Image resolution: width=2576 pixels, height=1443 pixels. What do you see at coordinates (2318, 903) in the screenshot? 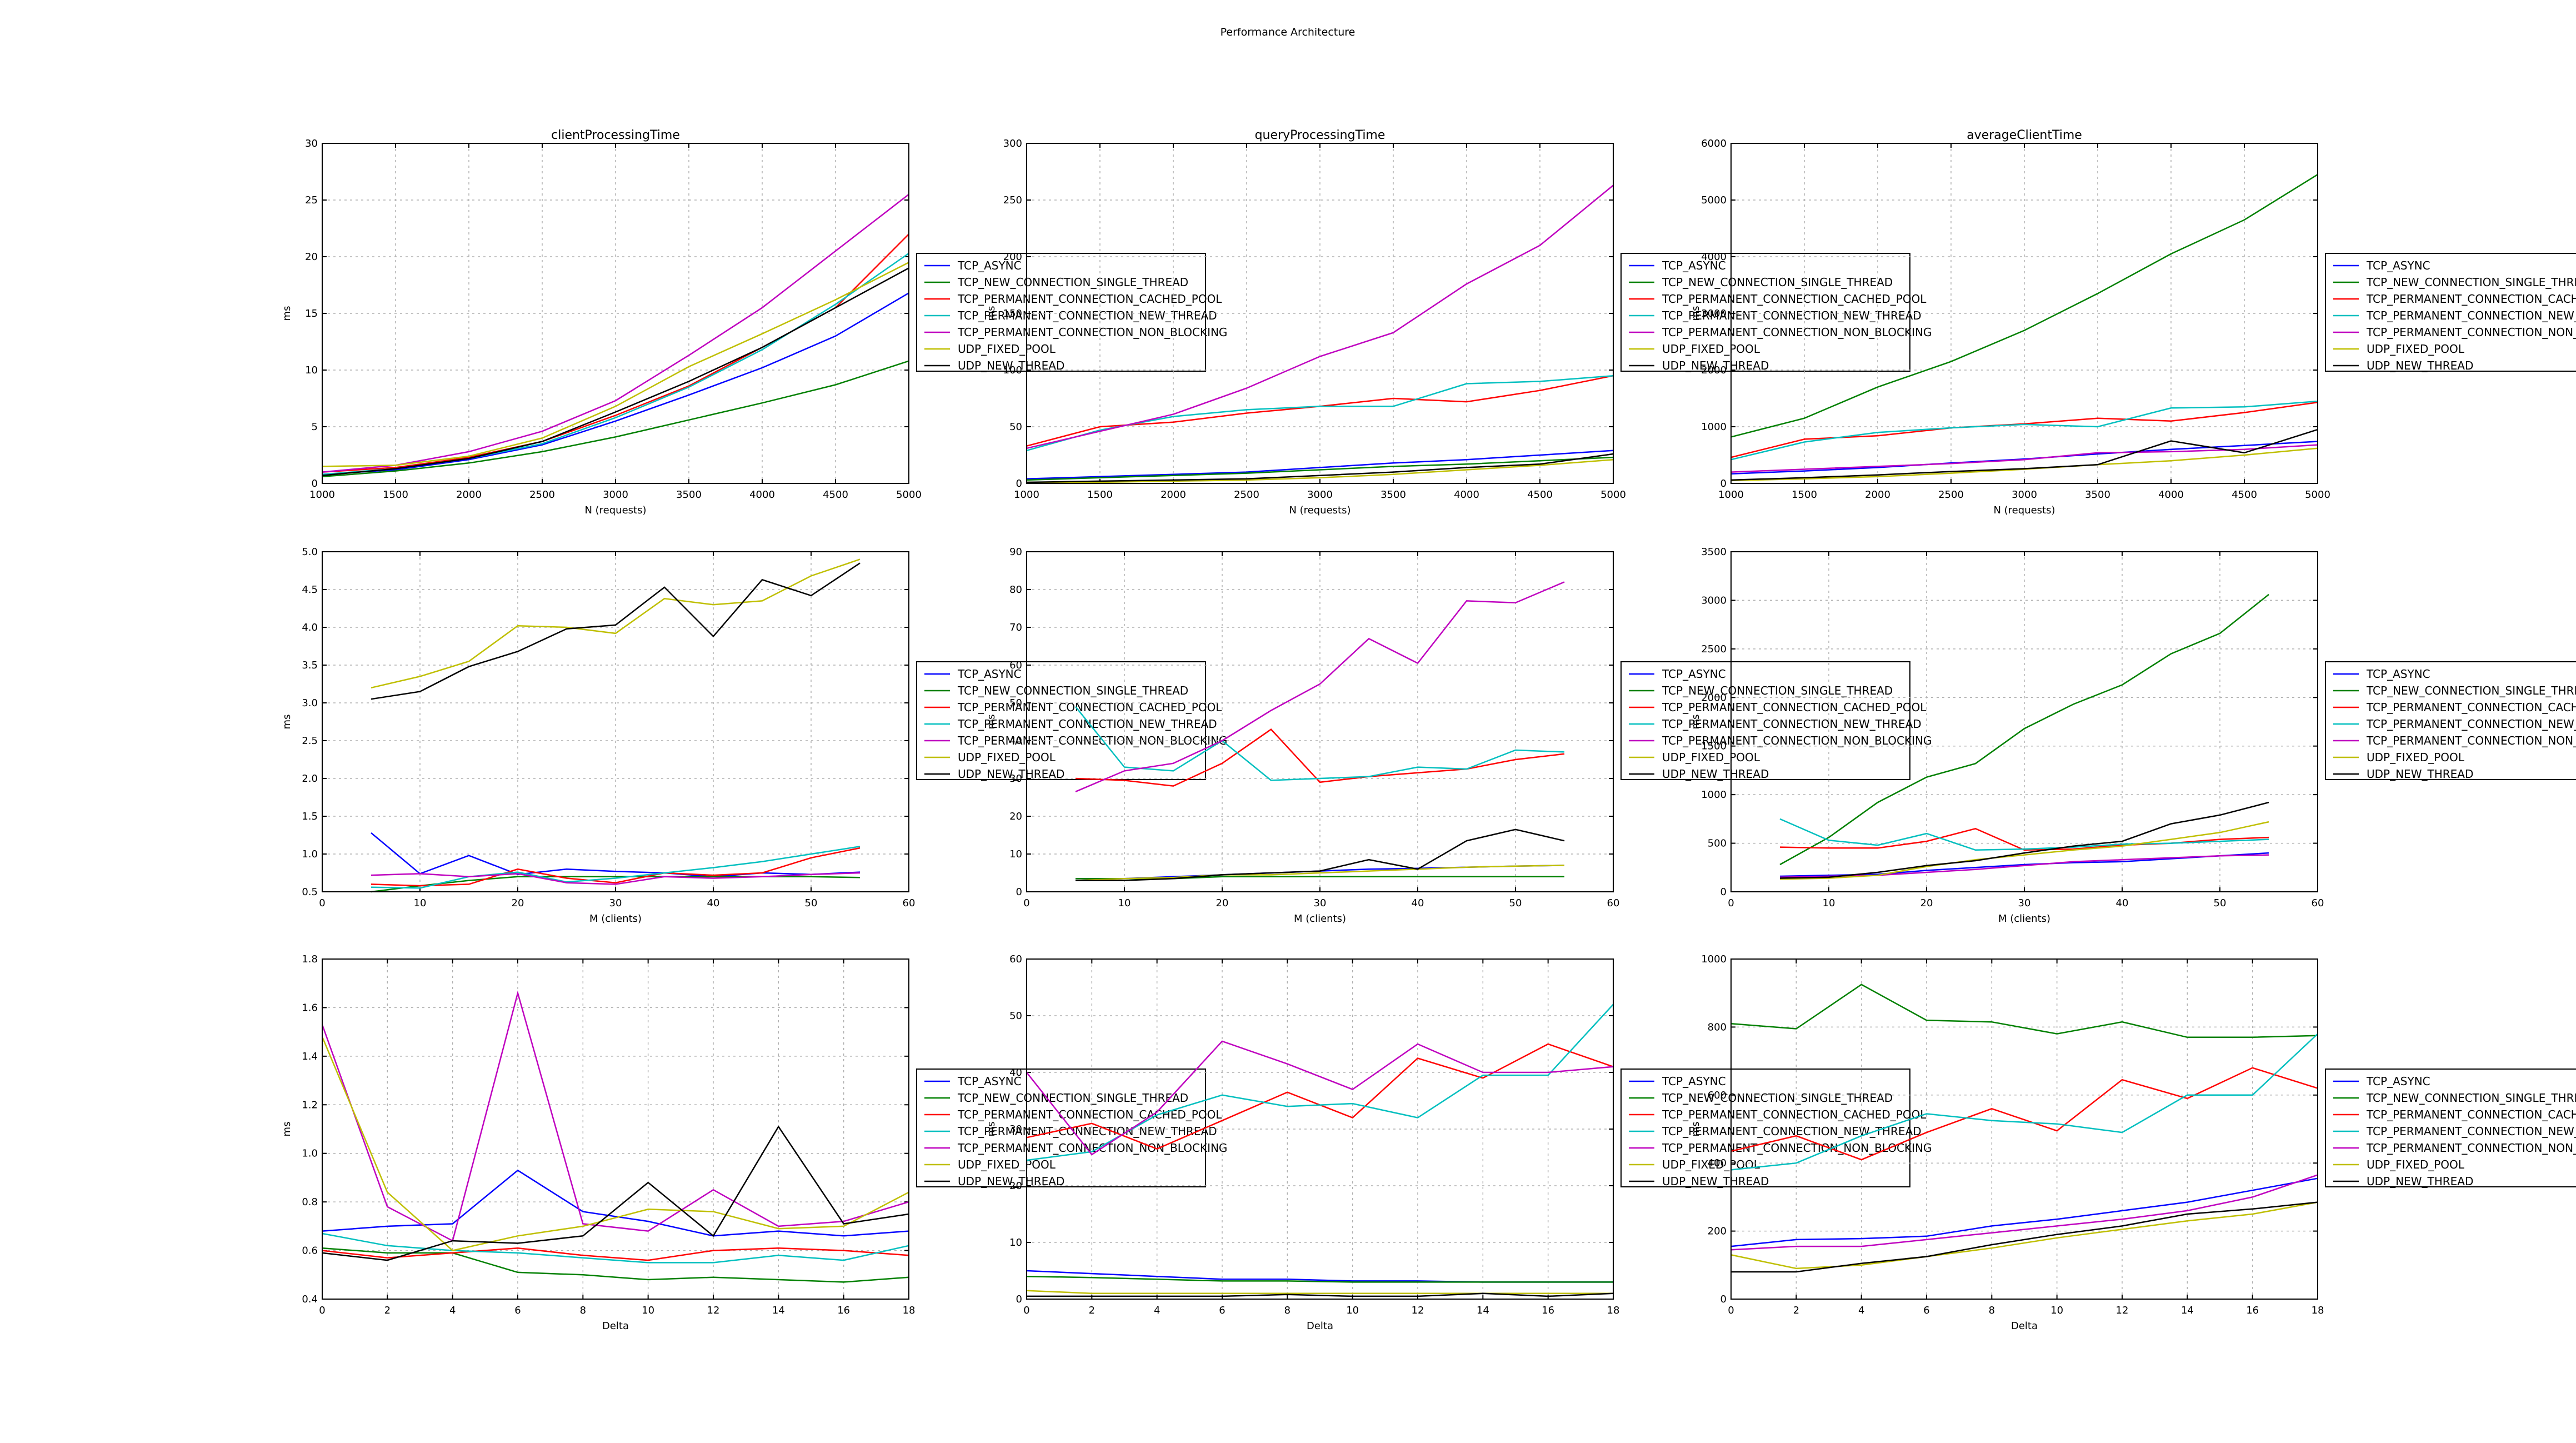
I see `x-tick-label: 60` at bounding box center [2318, 903].